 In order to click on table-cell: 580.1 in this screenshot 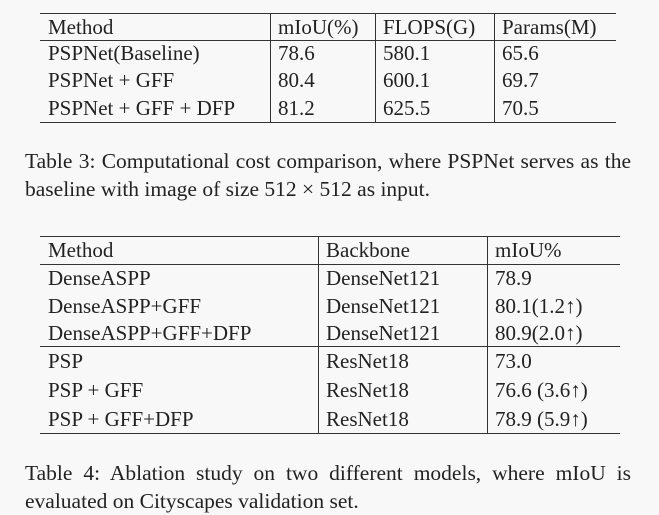, I will do `click(407, 53)`.